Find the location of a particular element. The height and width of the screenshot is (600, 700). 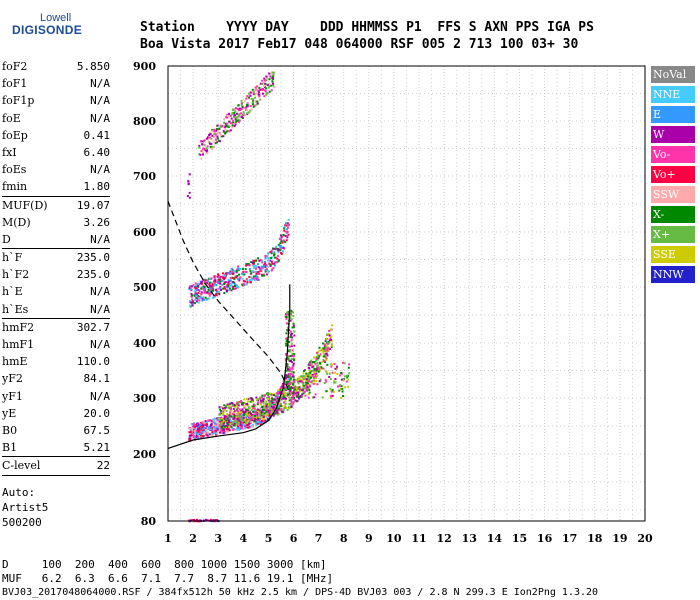

x-tick-label: 19 is located at coordinates (619, 538).